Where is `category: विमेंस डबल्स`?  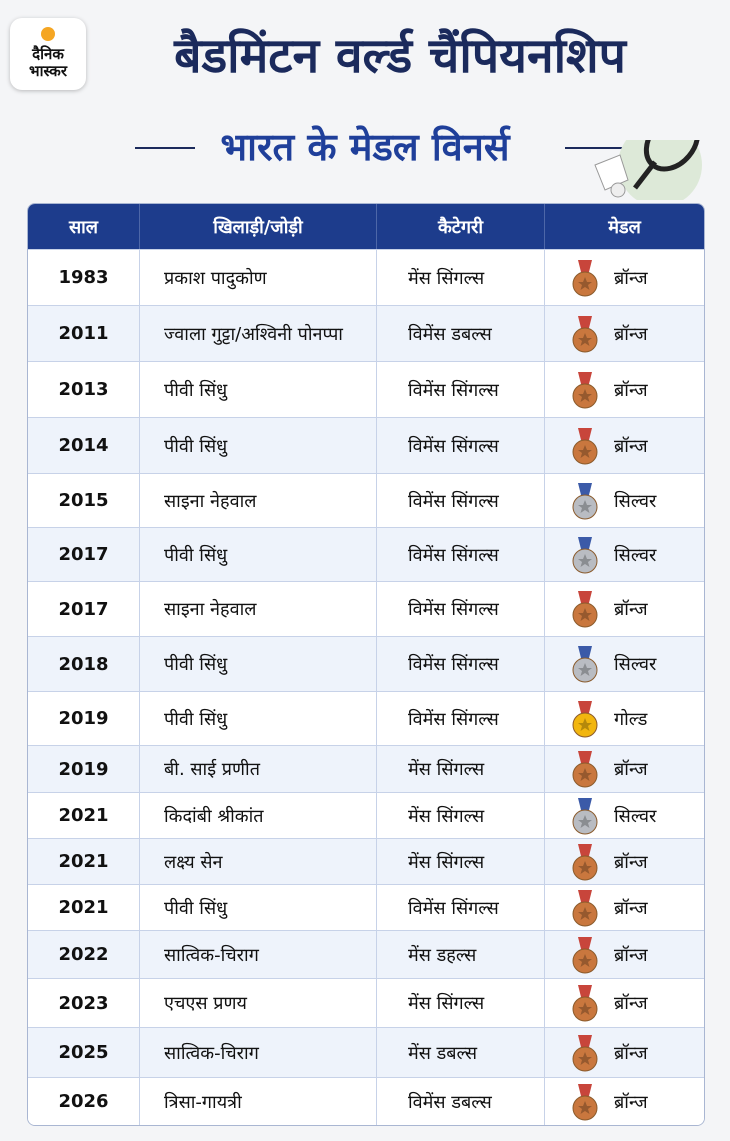
category: विमेंस डबल्स is located at coordinates (450, 334).